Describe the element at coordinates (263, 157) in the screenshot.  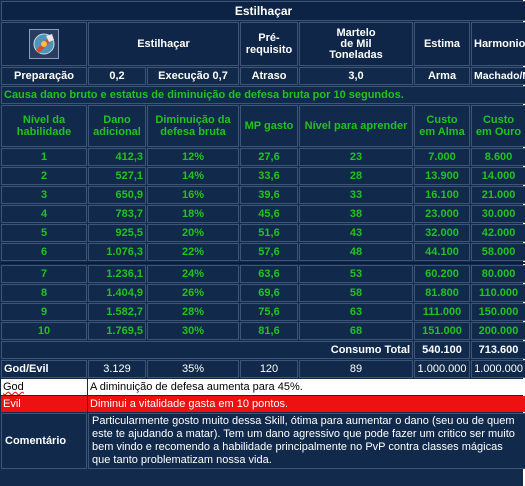
I see `table-row: 1 412,3 12% 27,6 23 7.000 8.600` at that location.